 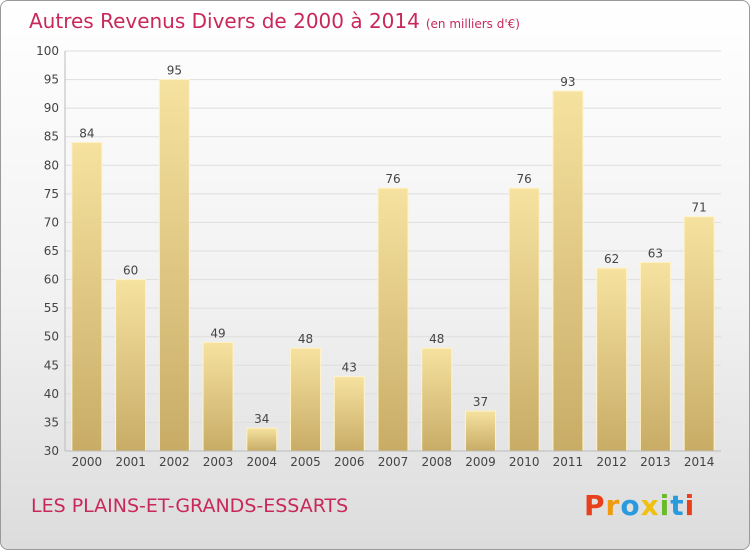 What do you see at coordinates (699, 462) in the screenshot?
I see `x-tick-label: 2014` at bounding box center [699, 462].